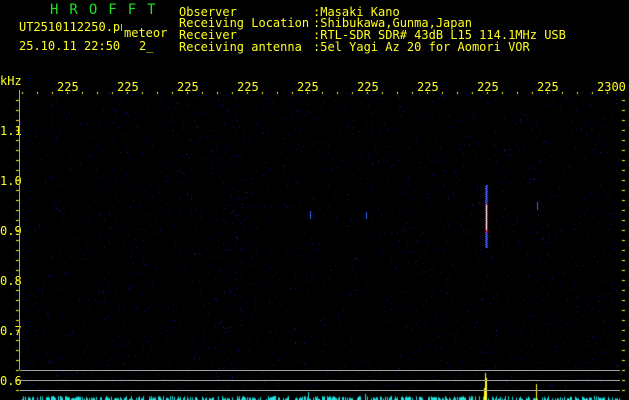  I want to click on left-axis-line, so click(19, 230).